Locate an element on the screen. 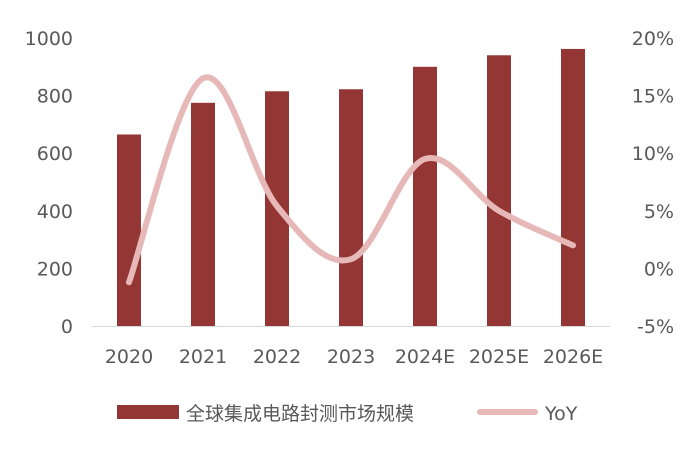 This screenshot has width=700, height=458. right-tick-label: 20% is located at coordinates (653, 39).